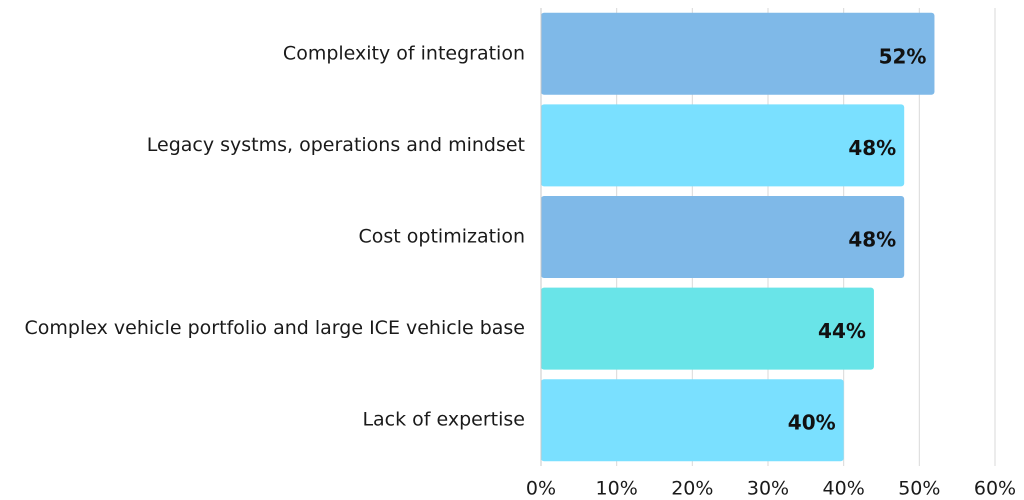  What do you see at coordinates (842, 331) in the screenshot?
I see `data-label-3: 44%` at bounding box center [842, 331].